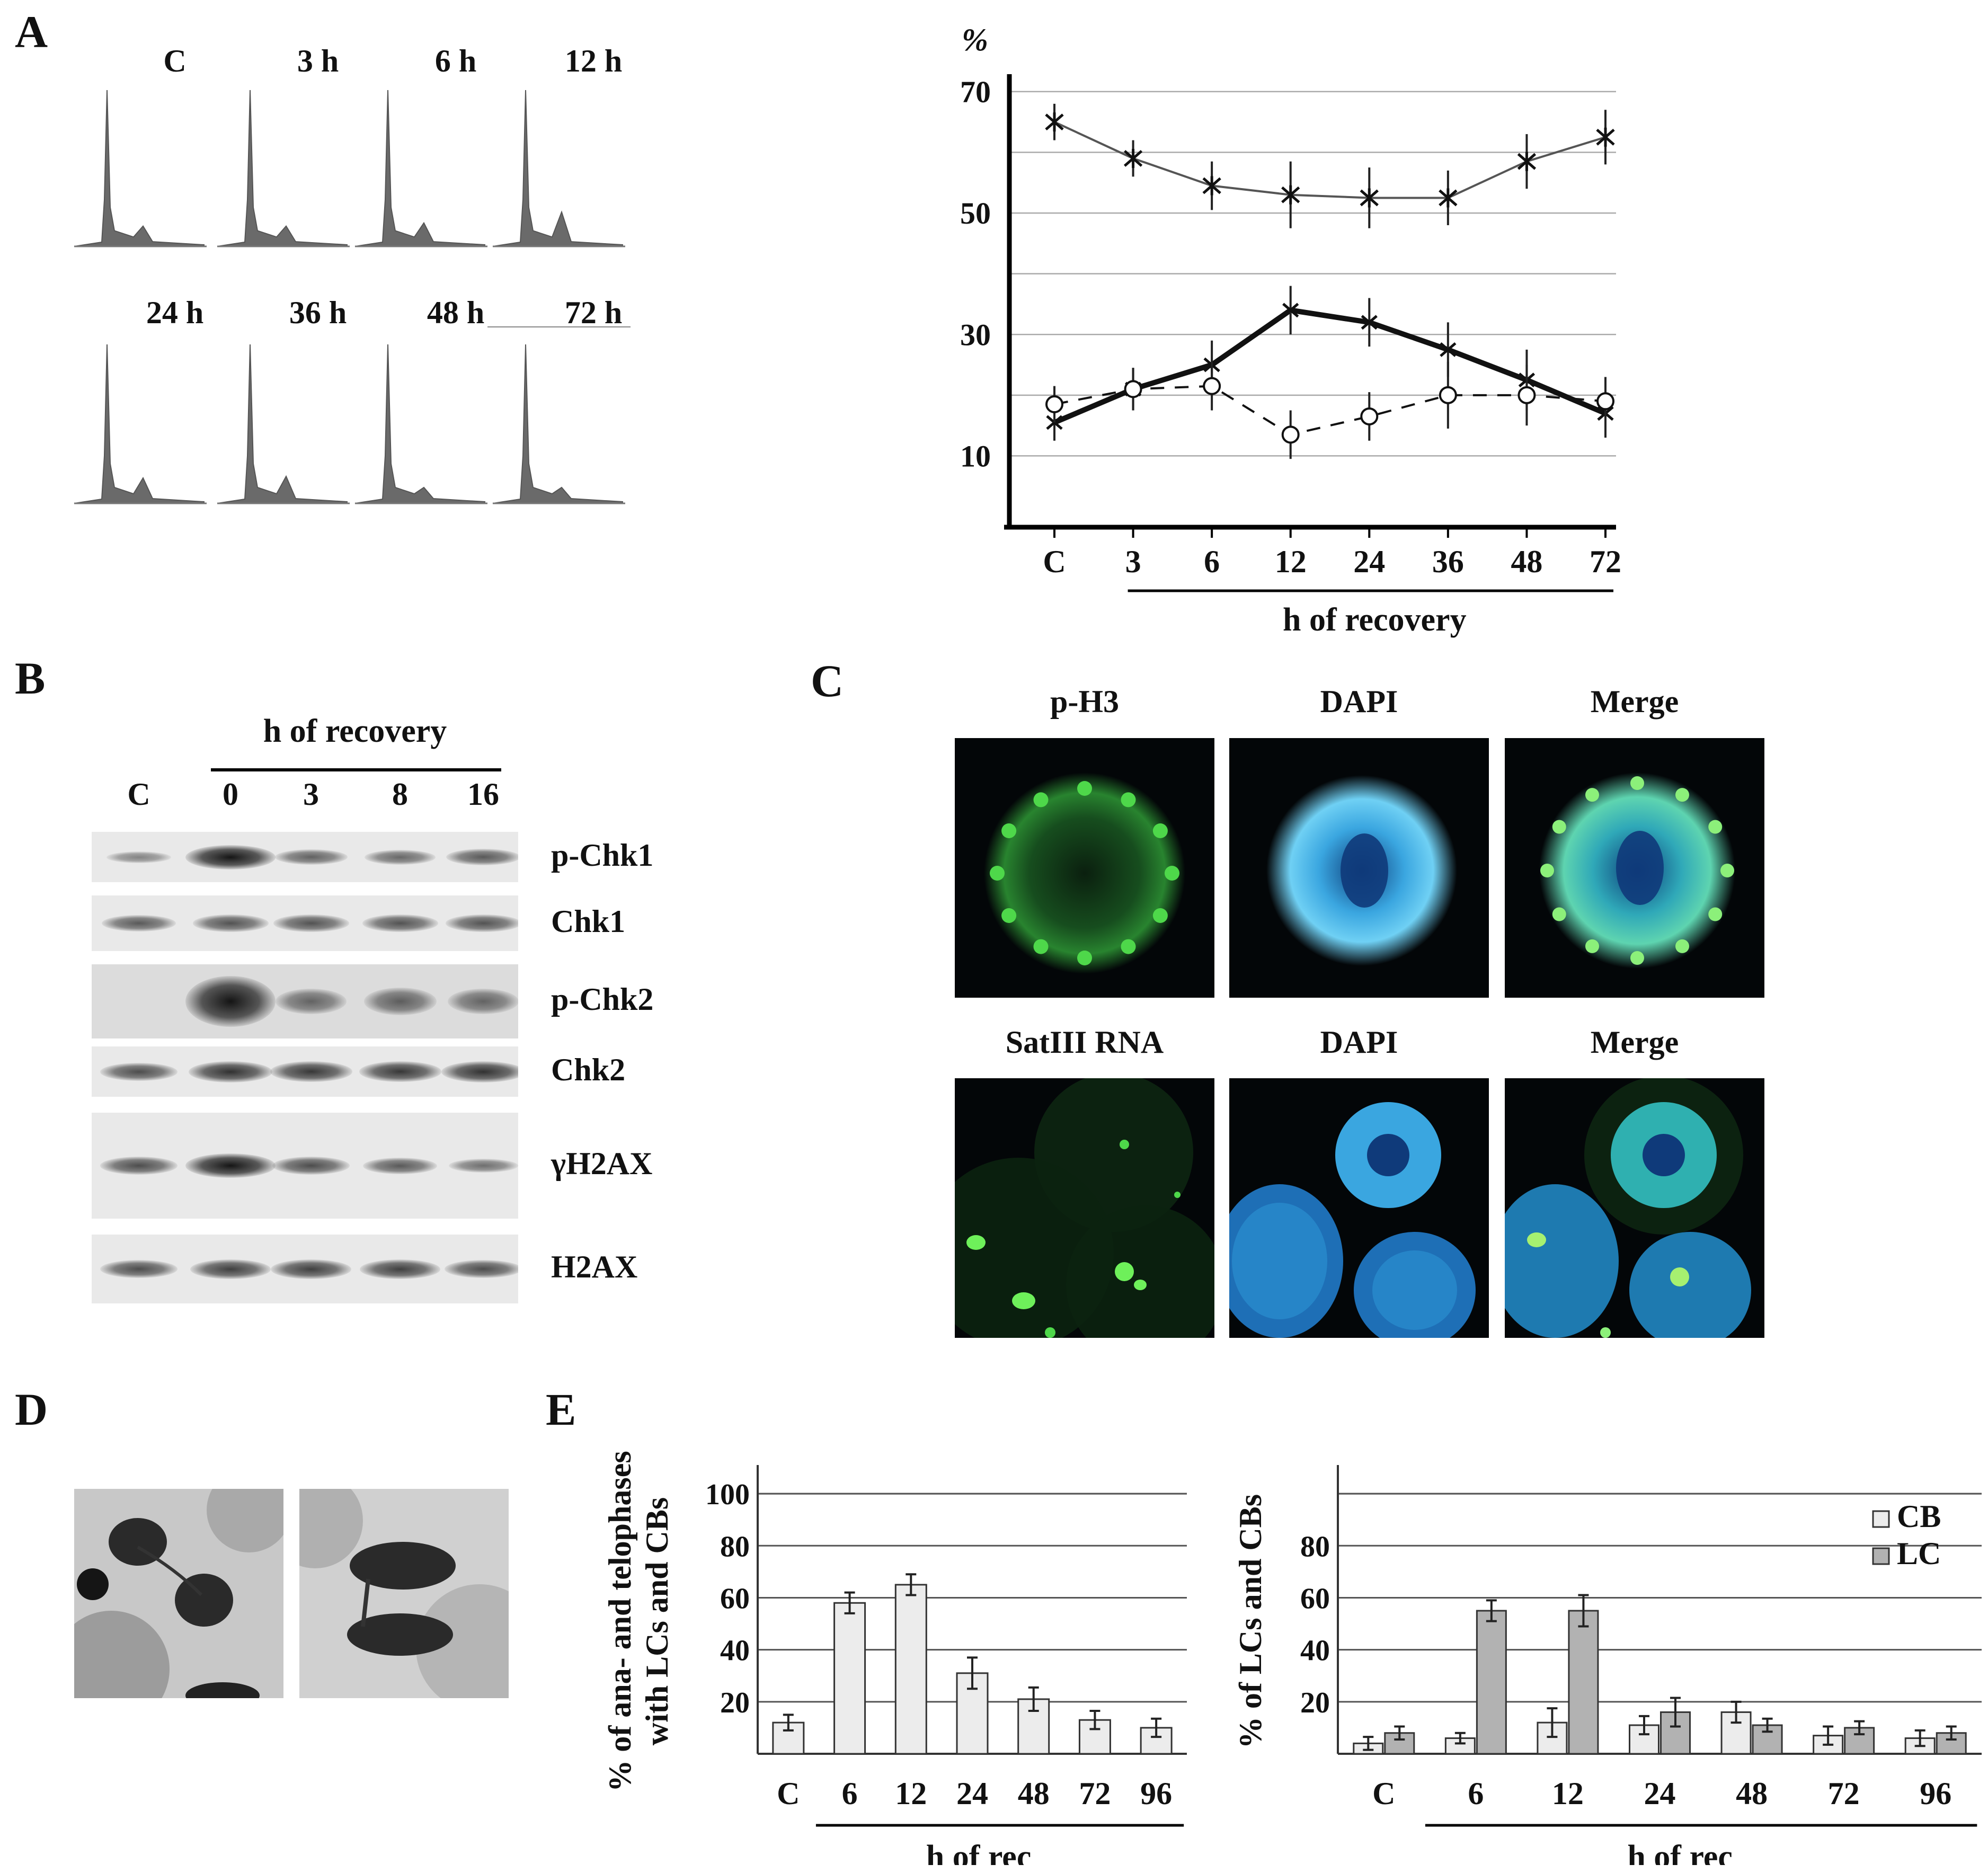  I want to click on y-tick-label: 20, so click(735, 1703).